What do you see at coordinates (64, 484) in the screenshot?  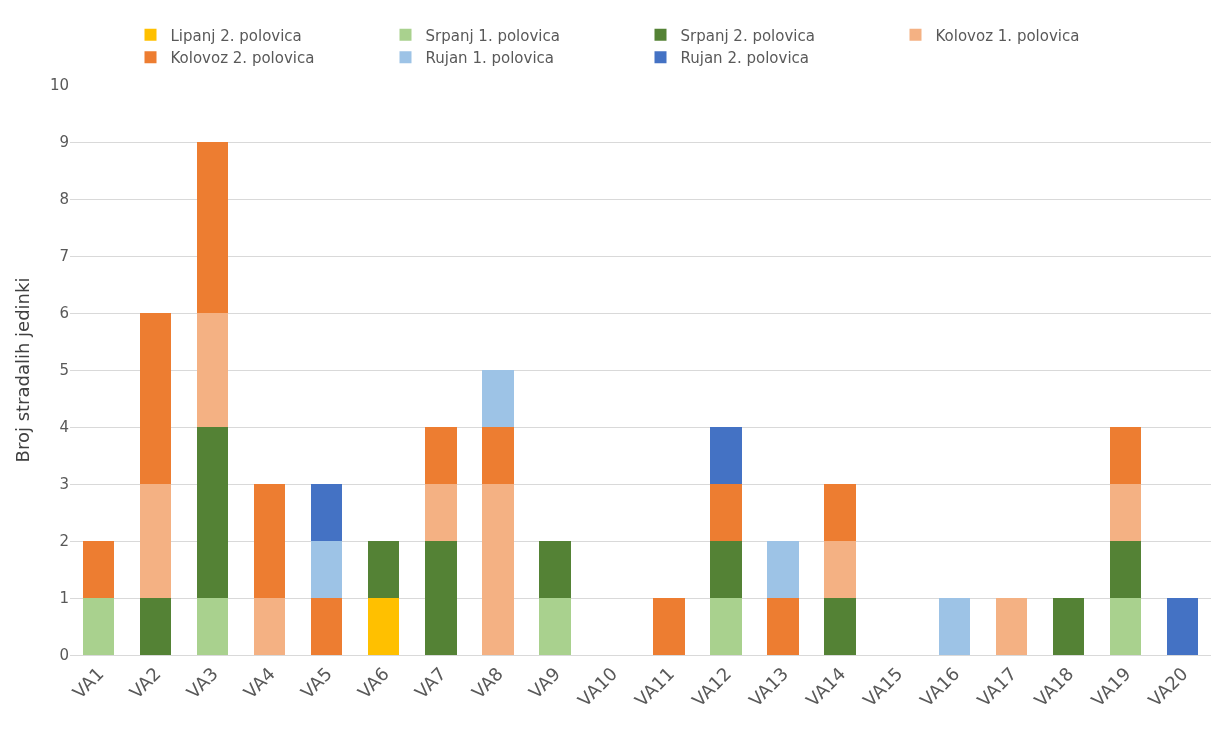 I see `y-tick-label: 3` at bounding box center [64, 484].